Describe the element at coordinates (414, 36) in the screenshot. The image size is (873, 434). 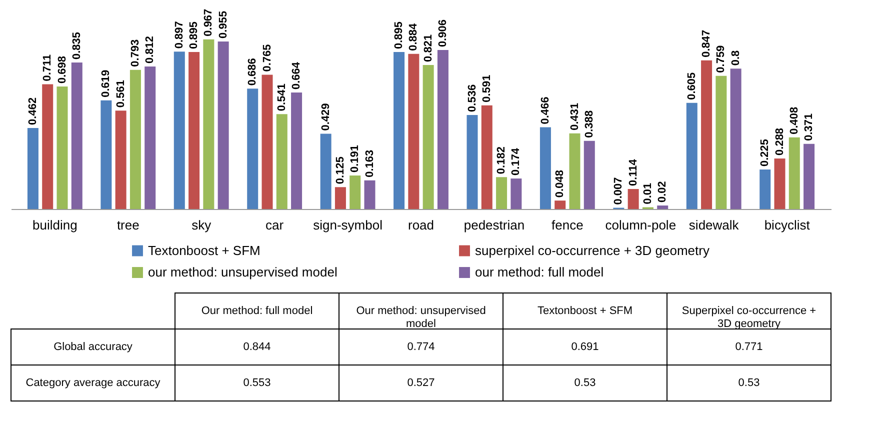
I see `data-label: 0.884` at that location.